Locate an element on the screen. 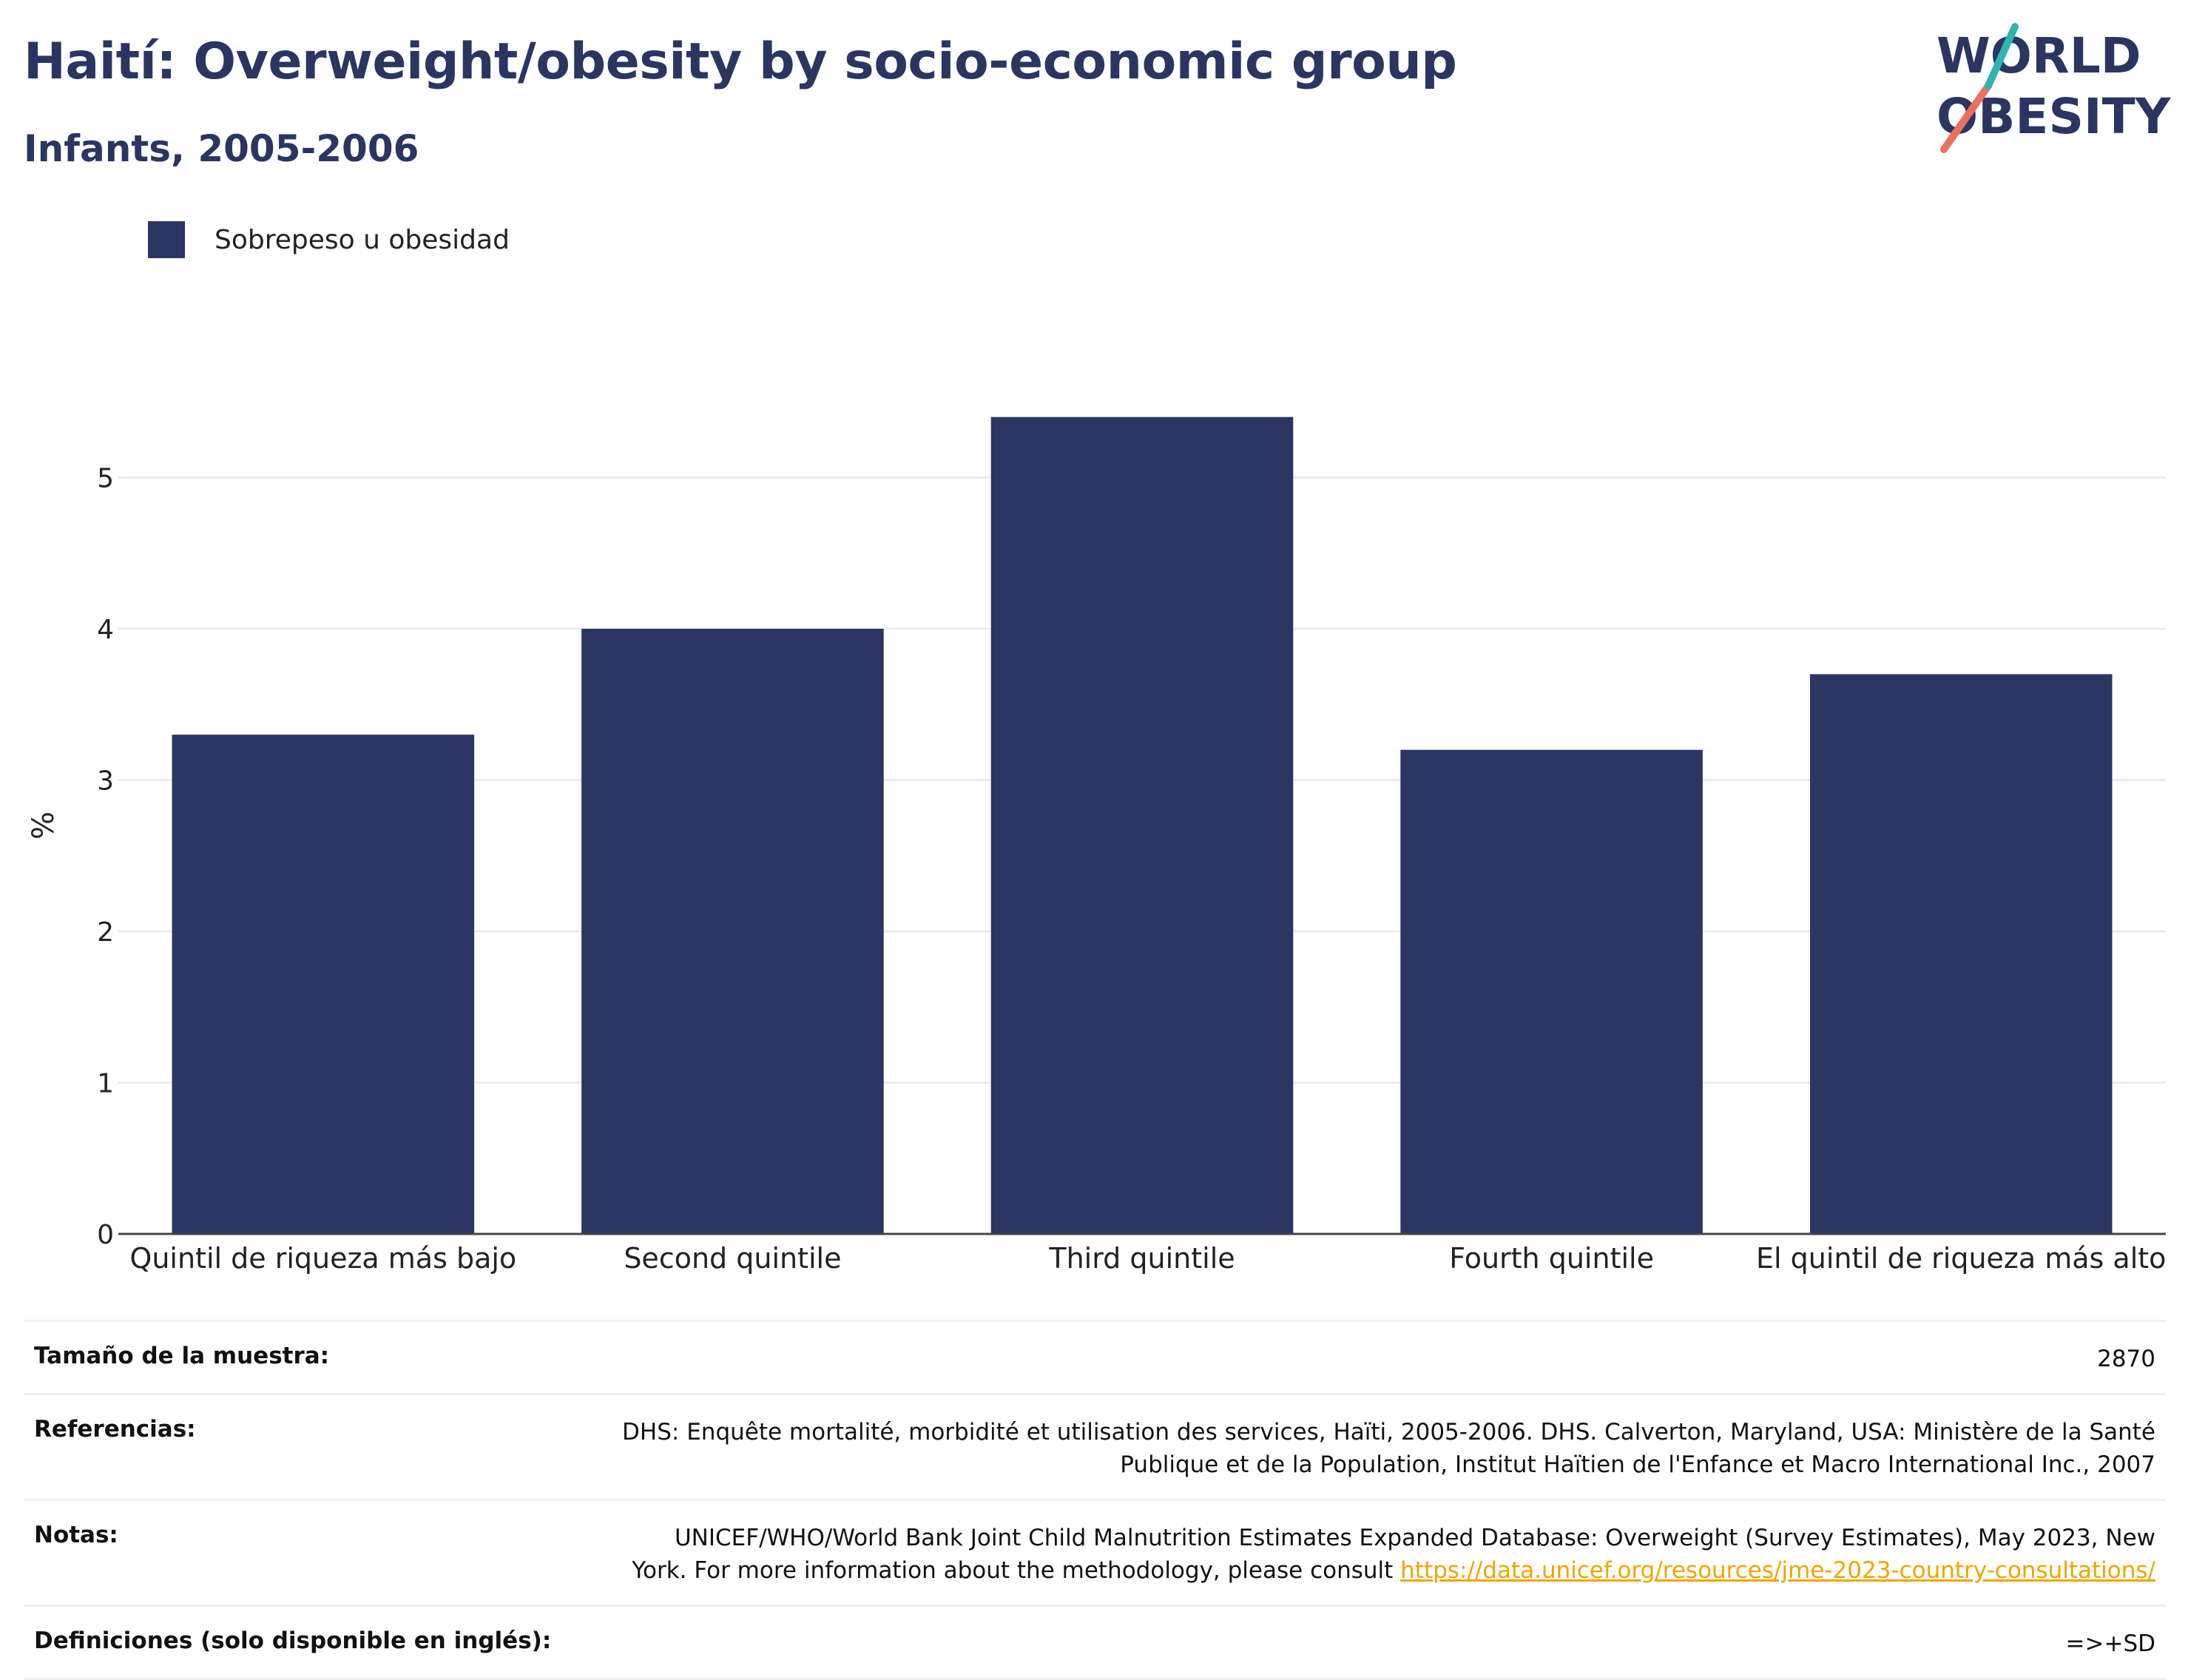  y-tick-label: 0 is located at coordinates (106, 1235).